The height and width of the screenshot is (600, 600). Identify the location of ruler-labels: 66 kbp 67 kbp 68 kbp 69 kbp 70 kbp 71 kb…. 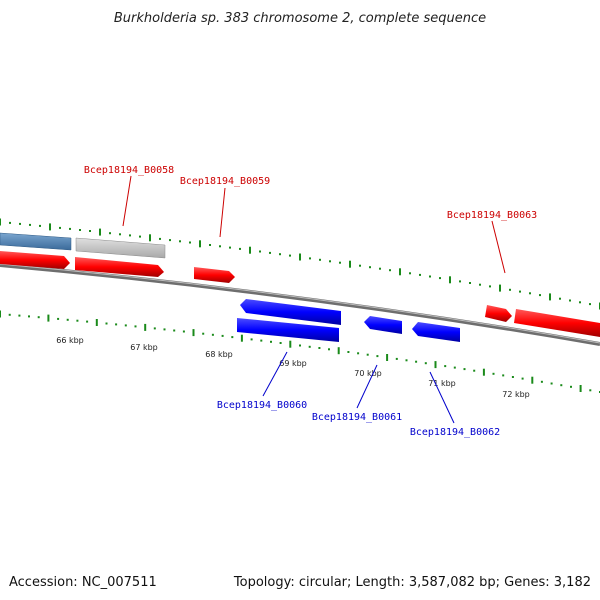
(293, 367).